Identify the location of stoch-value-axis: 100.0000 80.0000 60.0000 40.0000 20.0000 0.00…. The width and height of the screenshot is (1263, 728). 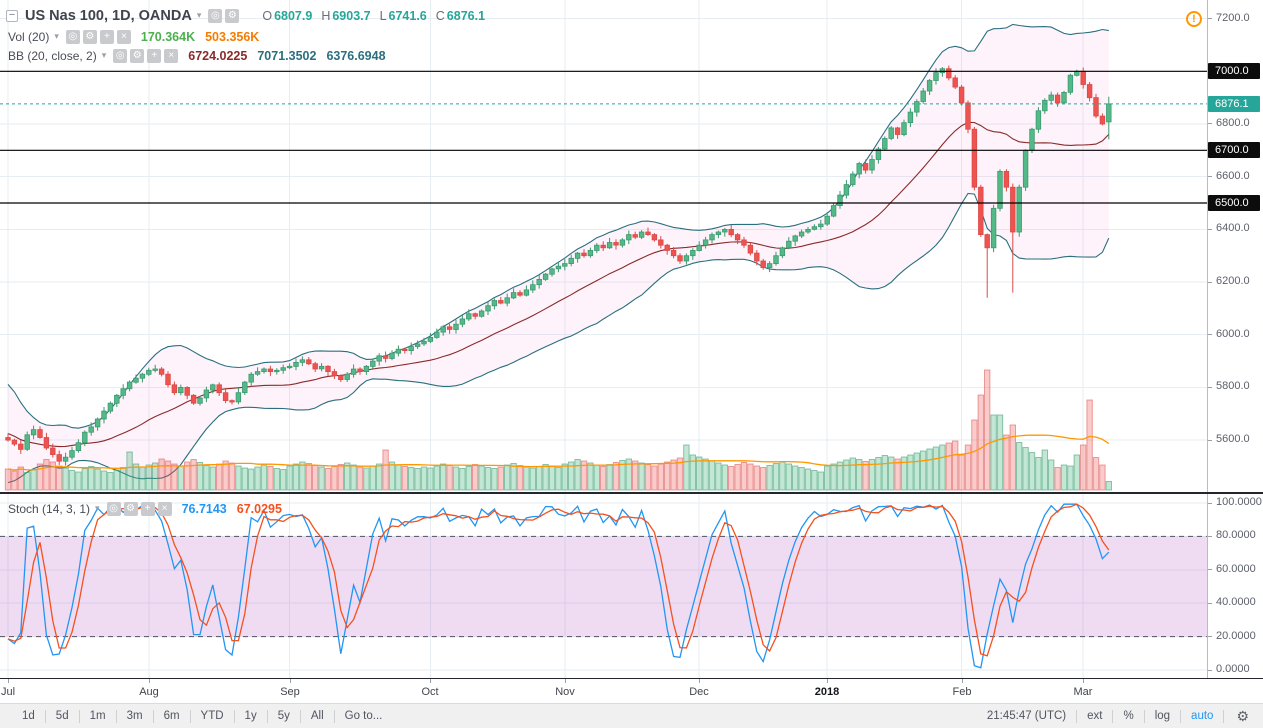
(1235, 586).